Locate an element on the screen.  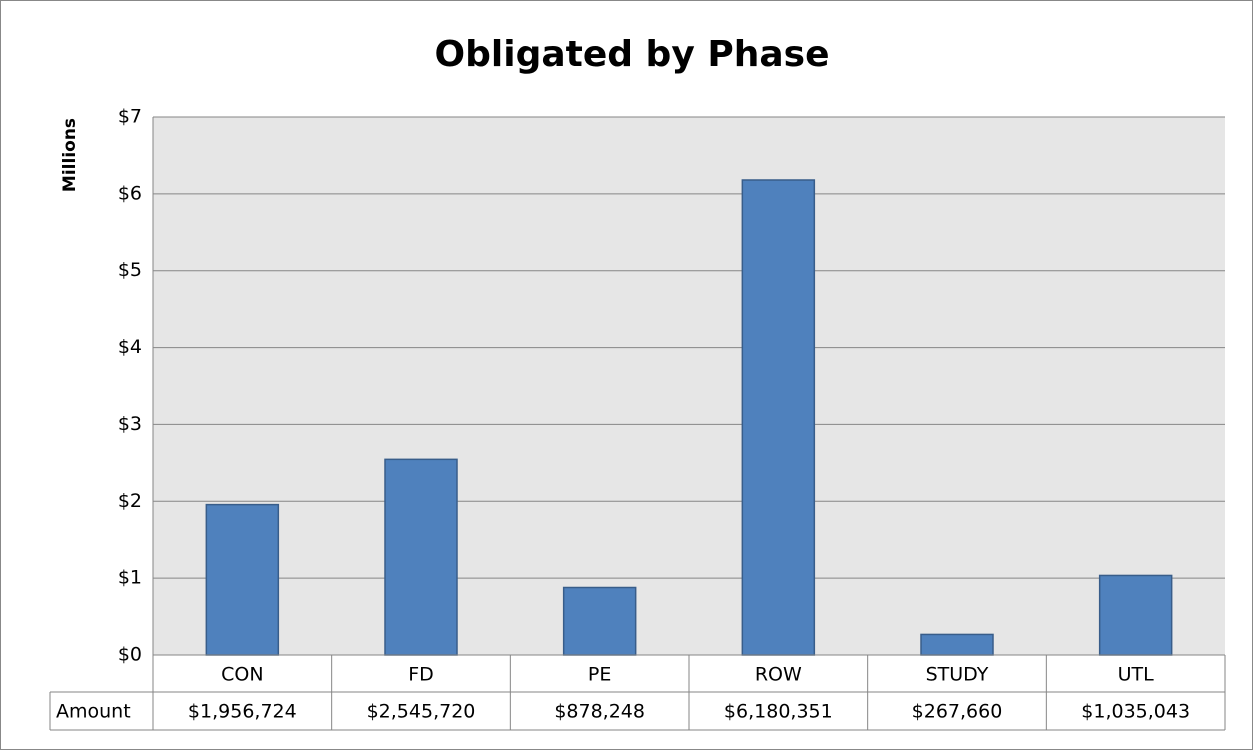
y-tick-label: $4 is located at coordinates (130, 347).